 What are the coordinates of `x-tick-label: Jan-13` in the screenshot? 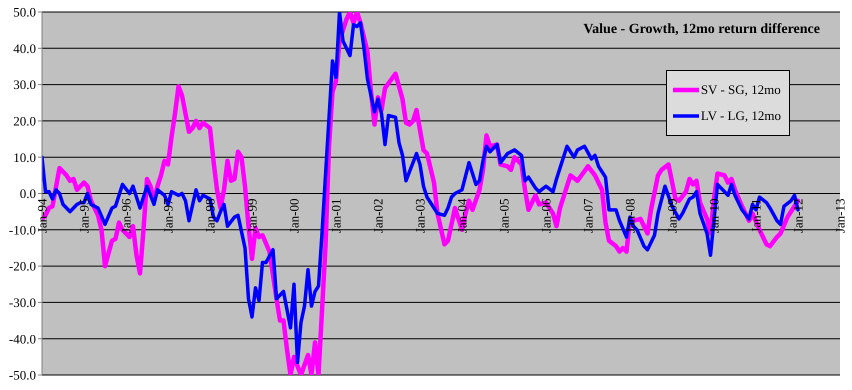 It's located at (840, 216).